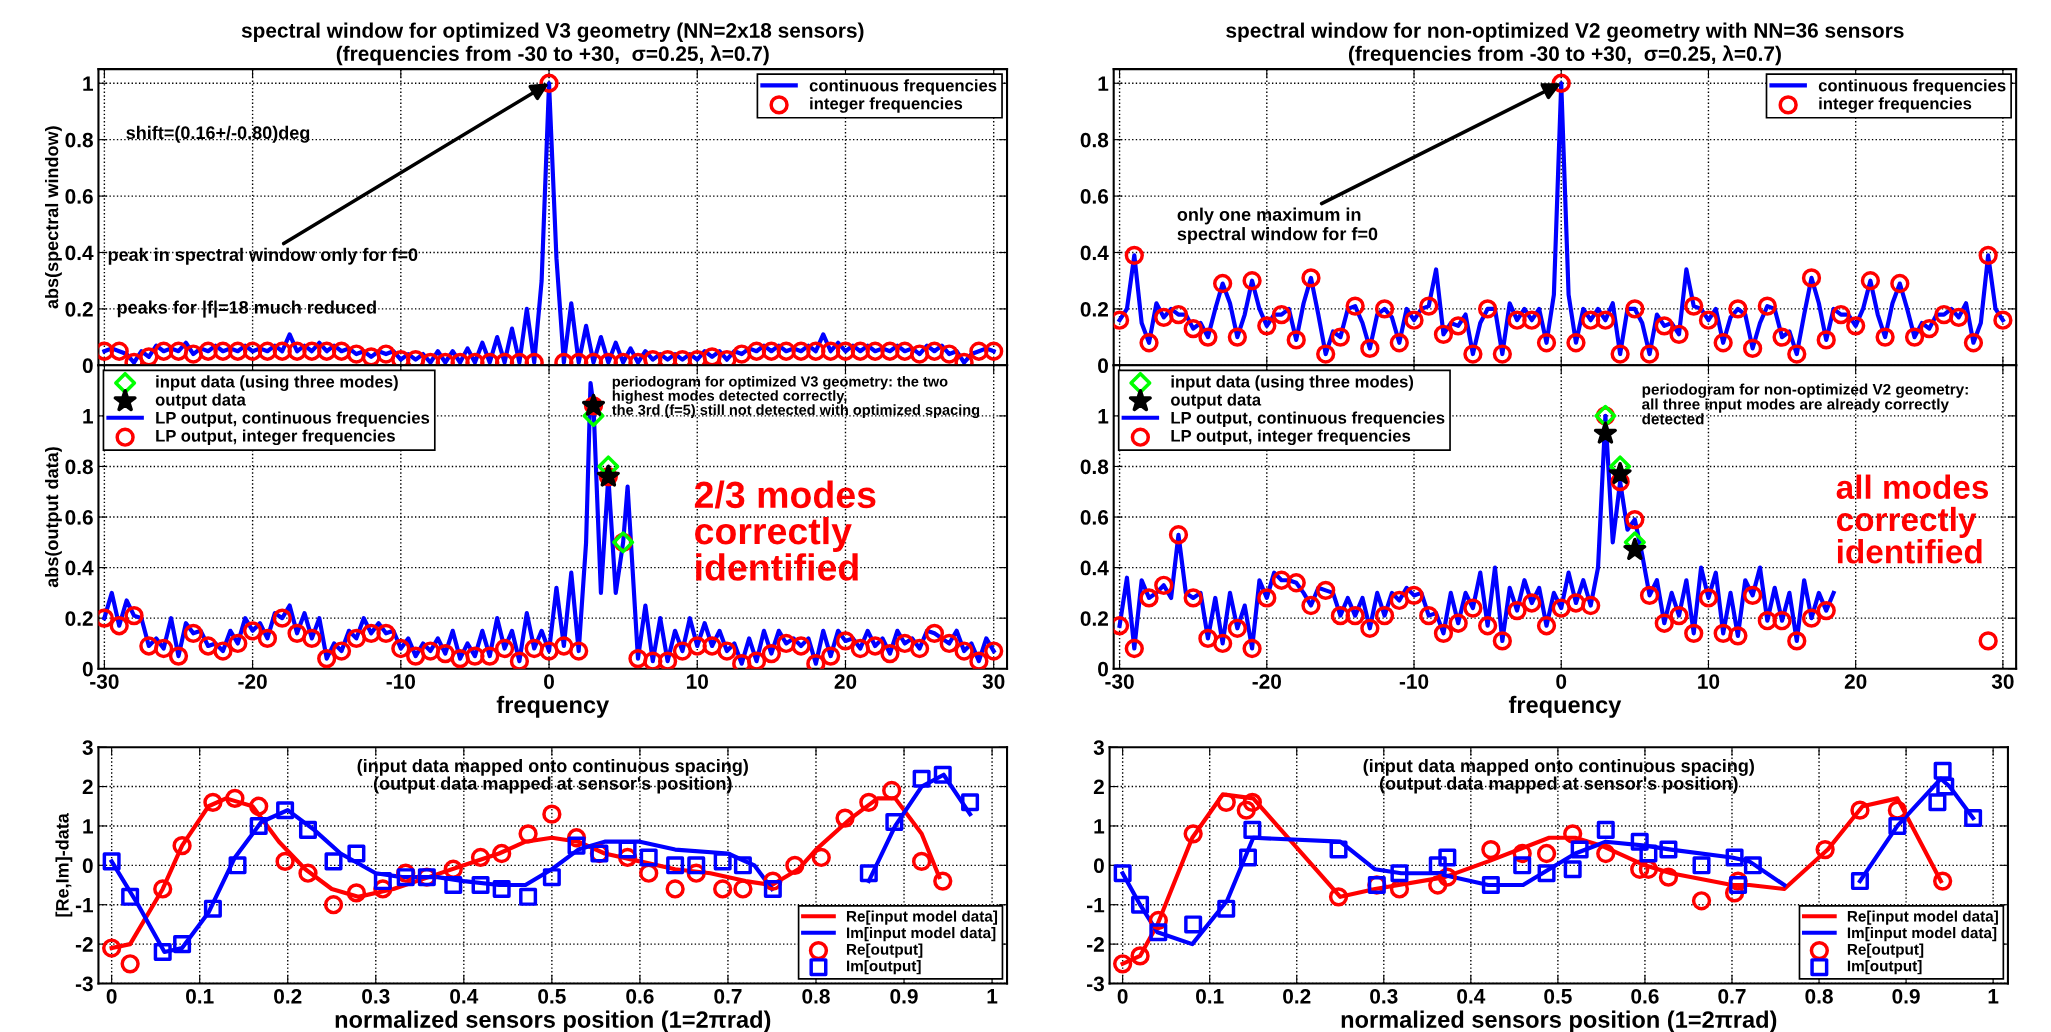  What do you see at coordinates (1564, 55) in the screenshot?
I see `chart-subtitle: (frequencies from -30 to +30, σ=0.25, λ=0.7)` at bounding box center [1564, 55].